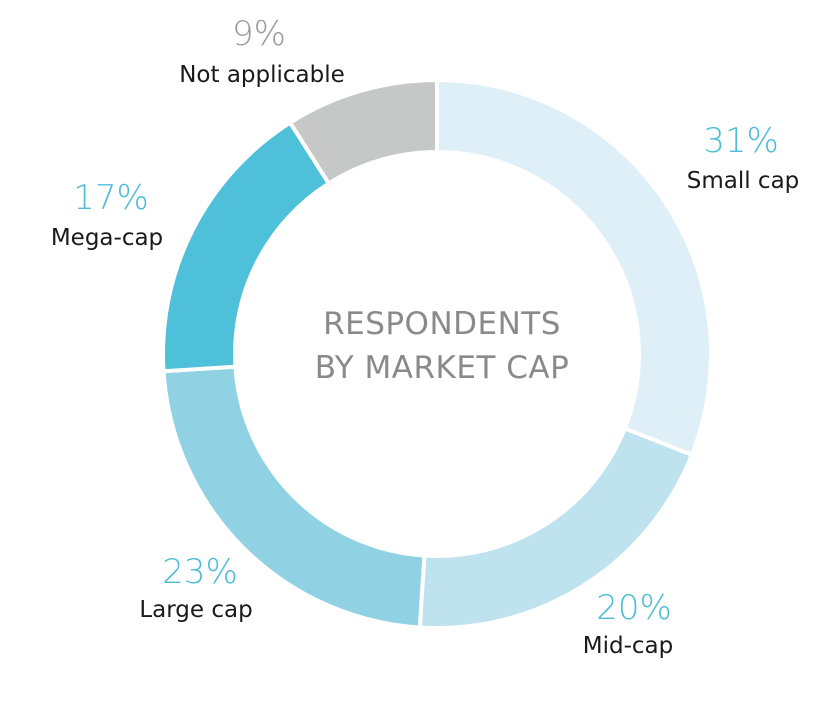 Image resolution: width=830 pixels, height=708 pixels. Describe the element at coordinates (442, 324) in the screenshot. I see `center-title-line-1: RESPONDENTS` at that location.